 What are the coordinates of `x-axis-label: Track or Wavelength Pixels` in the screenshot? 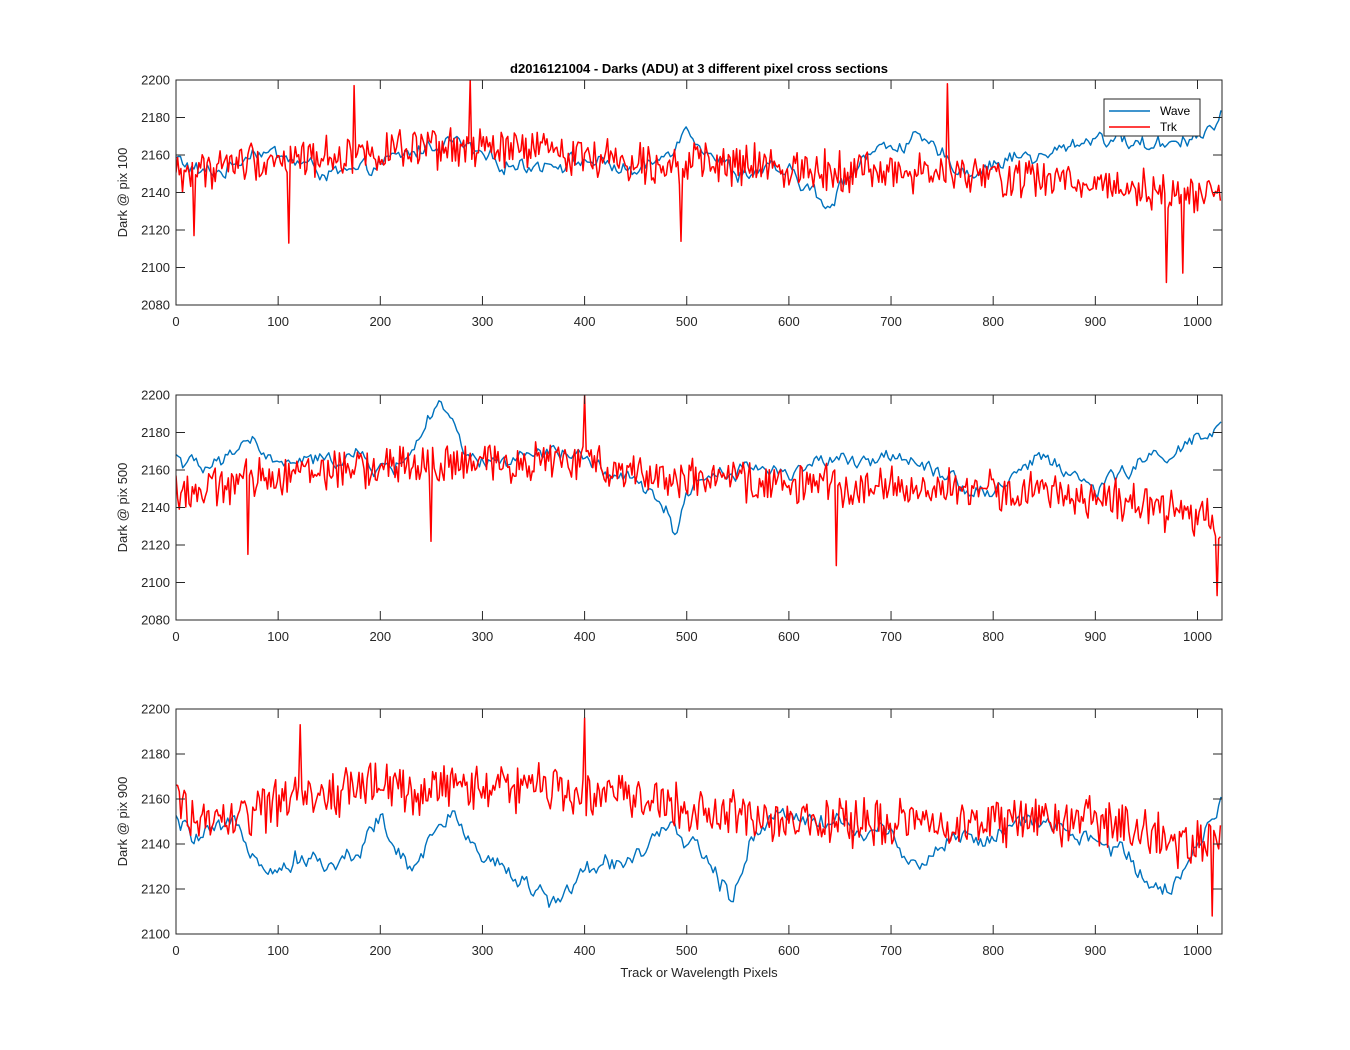 It's located at (699, 972).